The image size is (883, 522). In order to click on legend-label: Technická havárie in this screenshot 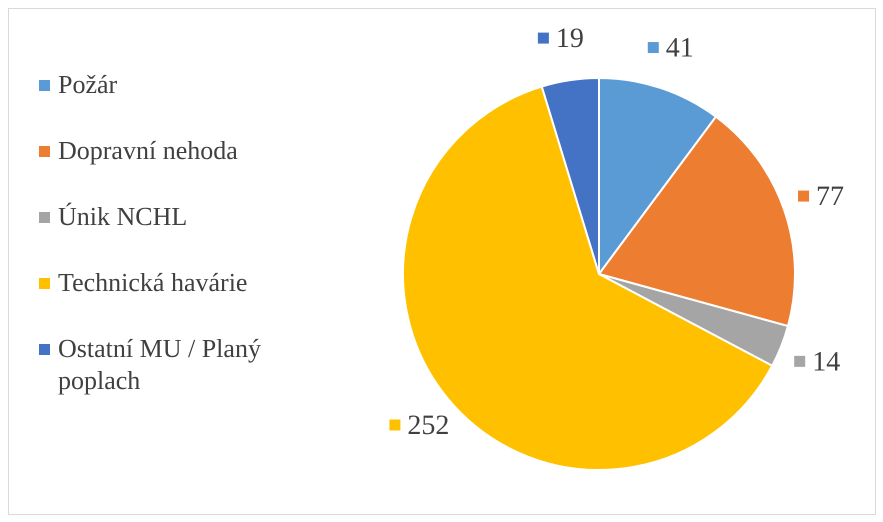, I will do `click(153, 283)`.